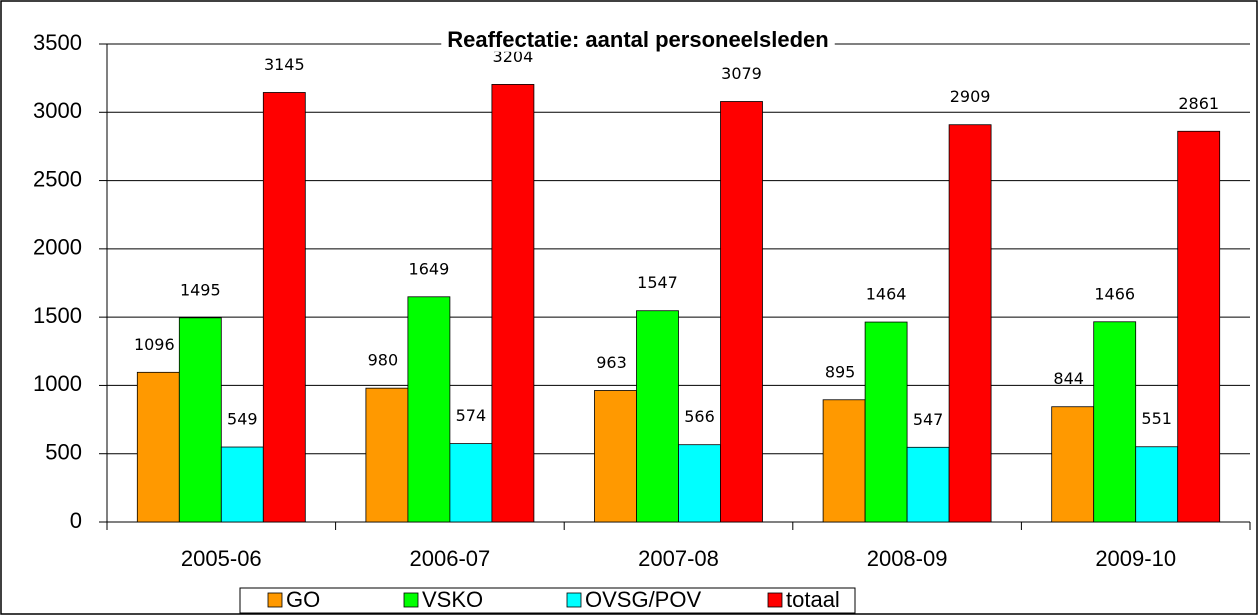  Describe the element at coordinates (657, 282) in the screenshot. I see `value-label: 1547` at that location.